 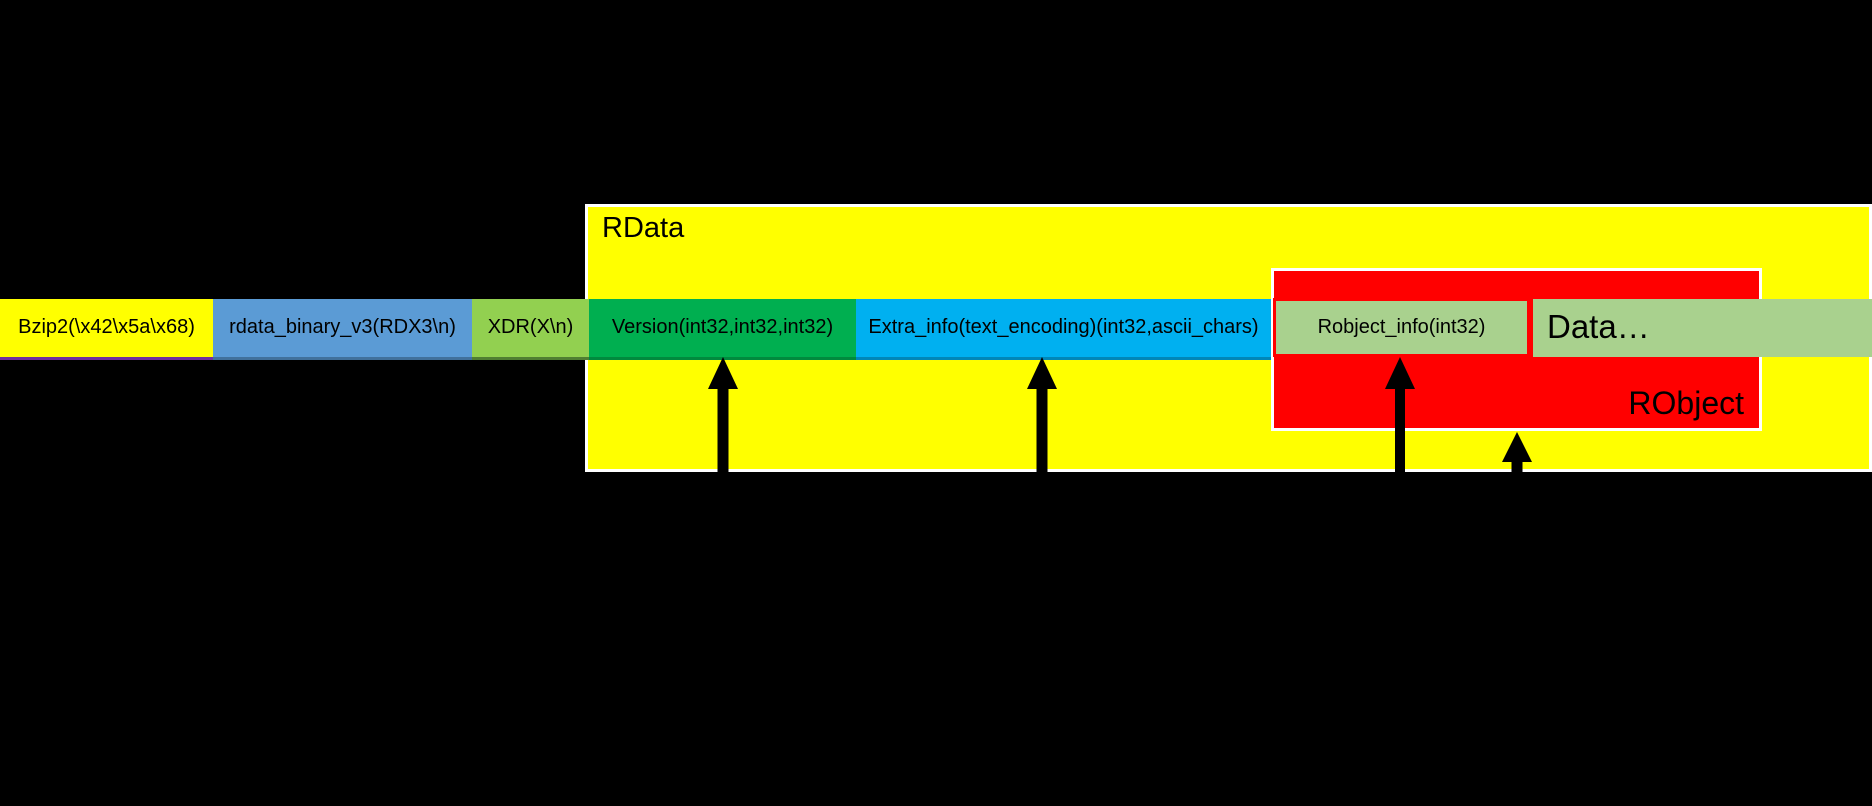 I want to click on segment-version: Version(int32,int32,int32), so click(x=722, y=329).